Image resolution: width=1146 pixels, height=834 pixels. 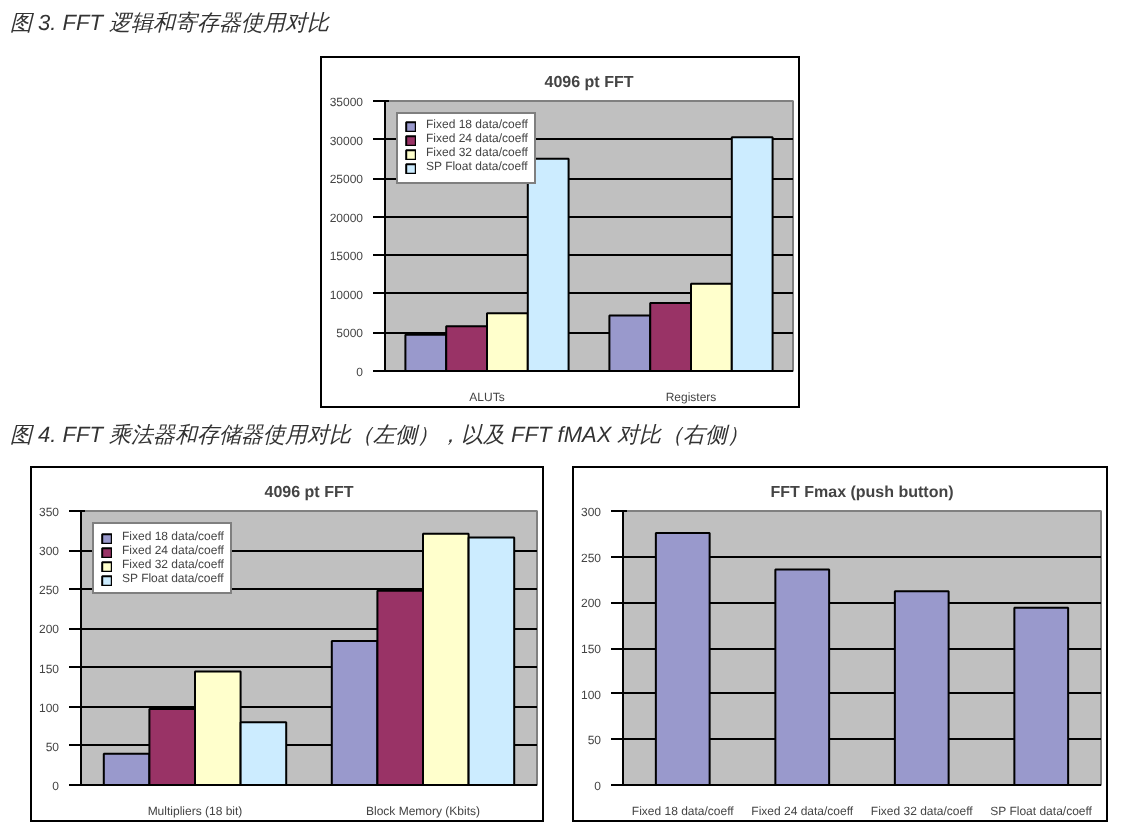 What do you see at coordinates (380, 436) in the screenshot?
I see `caption: 图 4. FFT 乘法器和存储器使用对比（左侧），以及 FFT fMAX 对比（右侧）` at bounding box center [380, 436].